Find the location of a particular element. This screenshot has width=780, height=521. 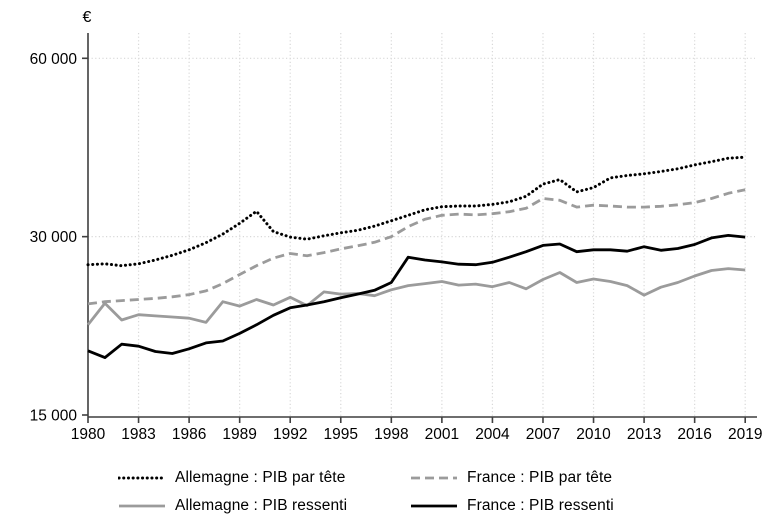

legend-item: France : PIB ressenti is located at coordinates (534, 506).